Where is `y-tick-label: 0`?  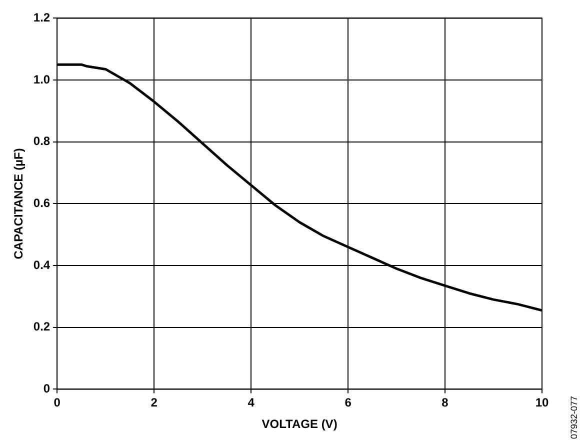
y-tick-label: 0 is located at coordinates (46, 389).